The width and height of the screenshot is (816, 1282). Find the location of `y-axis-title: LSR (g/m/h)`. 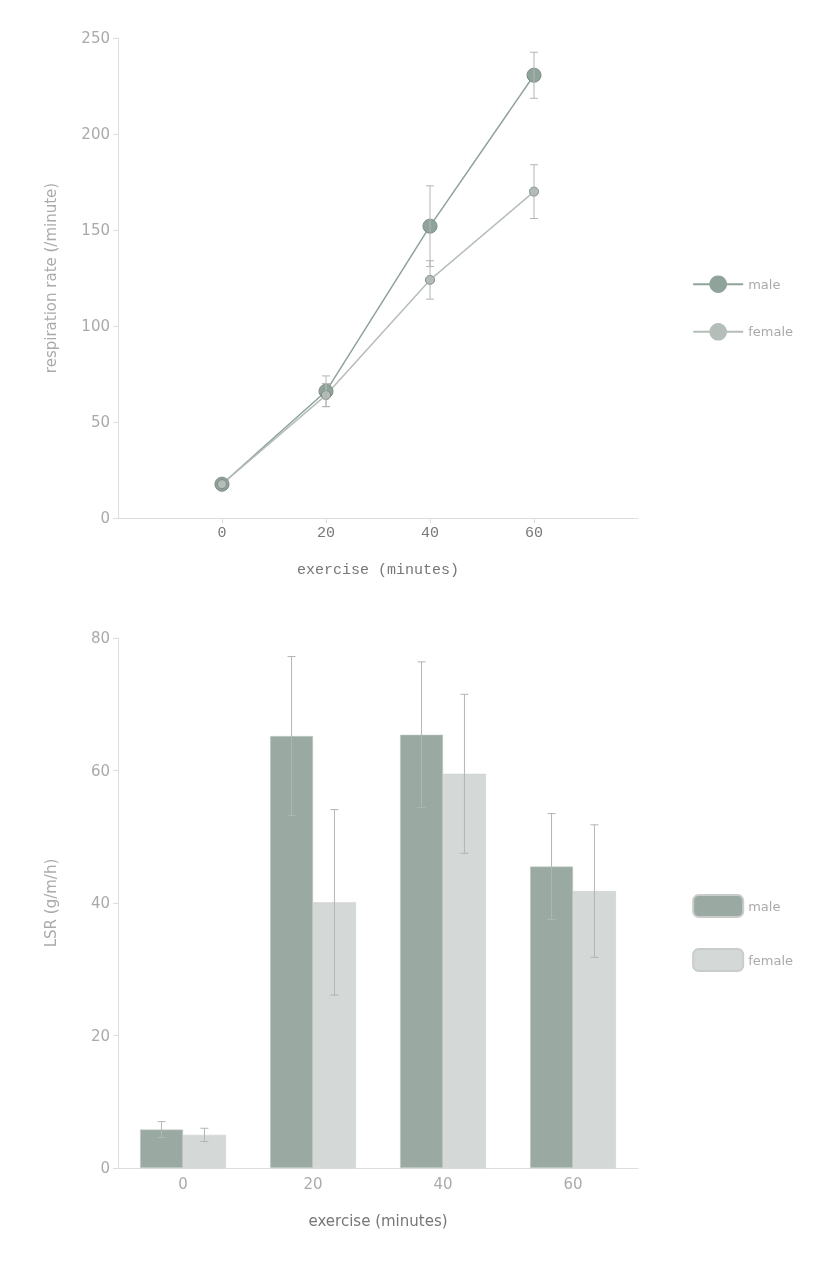

y-axis-title: LSR (g/m/h) is located at coordinates (50, 903).